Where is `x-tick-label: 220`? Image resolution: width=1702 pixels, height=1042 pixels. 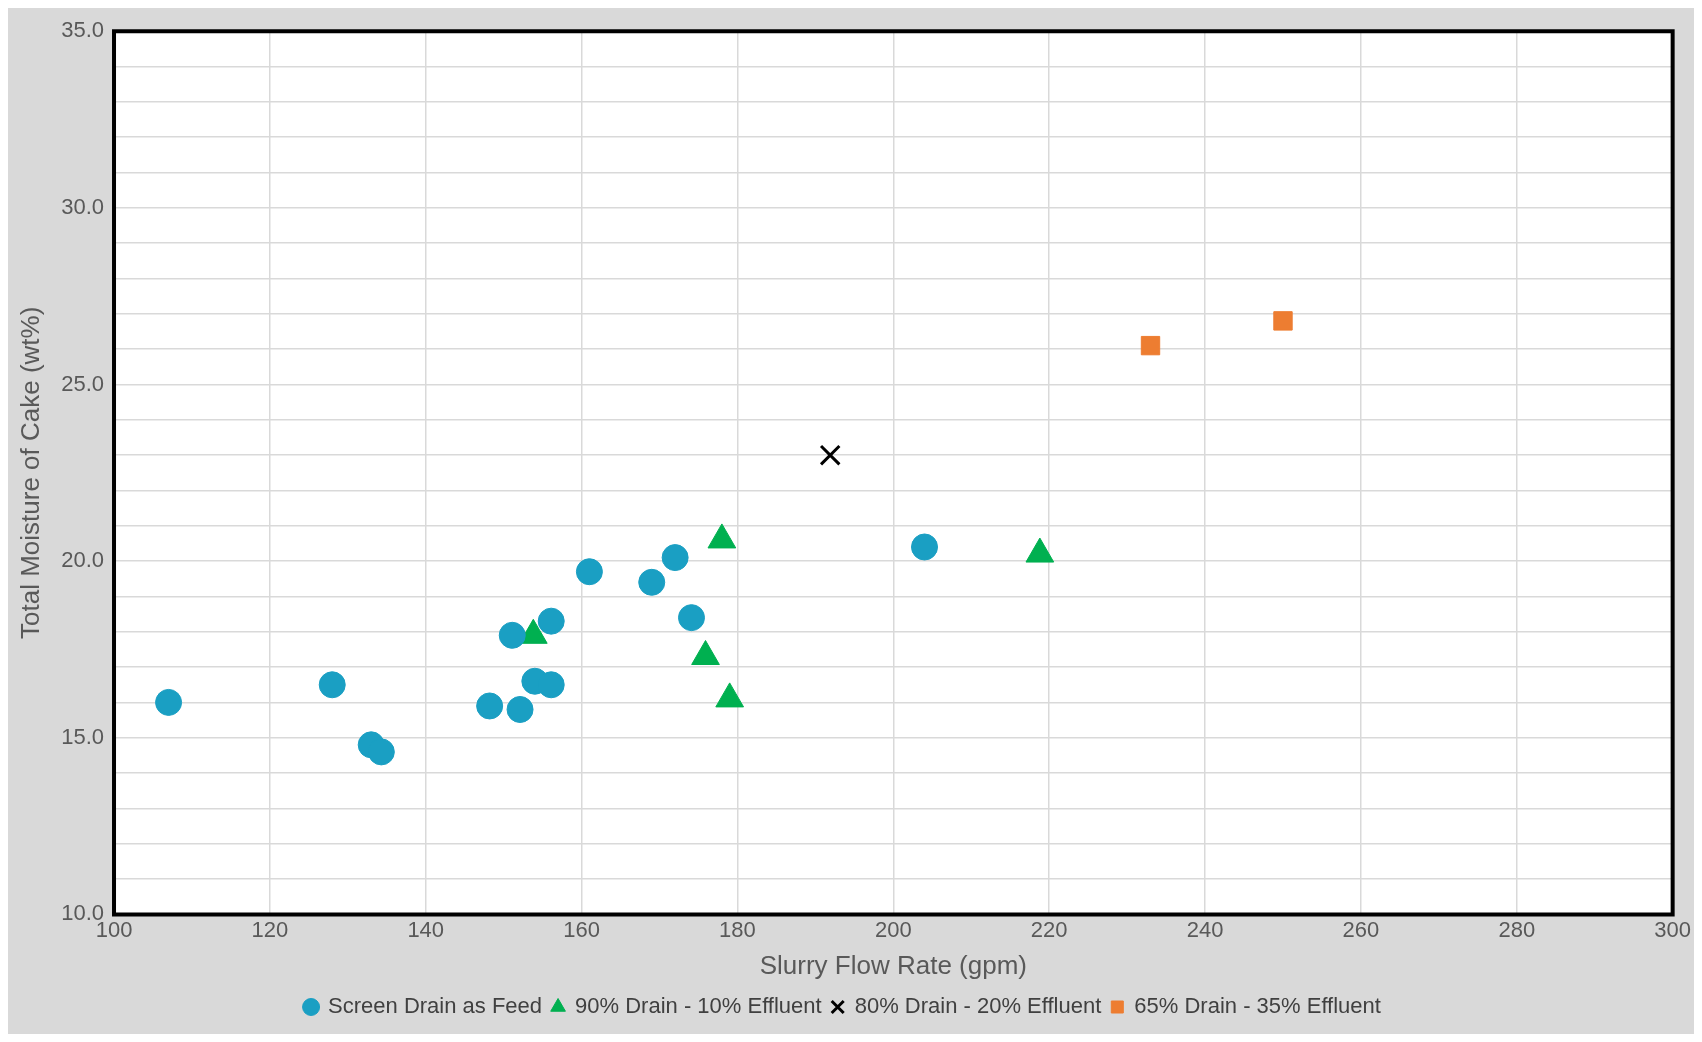 x-tick-label: 220 is located at coordinates (1049, 929).